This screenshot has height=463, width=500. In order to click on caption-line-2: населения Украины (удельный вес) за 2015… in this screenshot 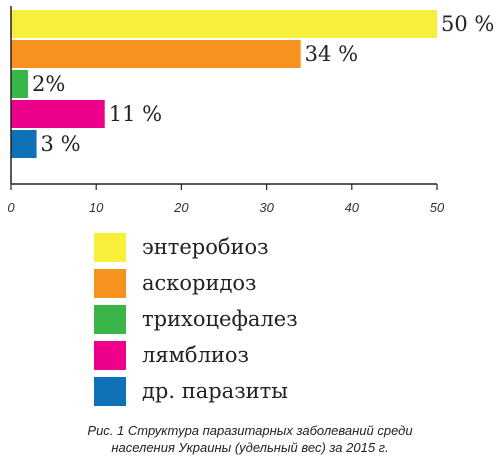, I will do `click(250, 447)`.